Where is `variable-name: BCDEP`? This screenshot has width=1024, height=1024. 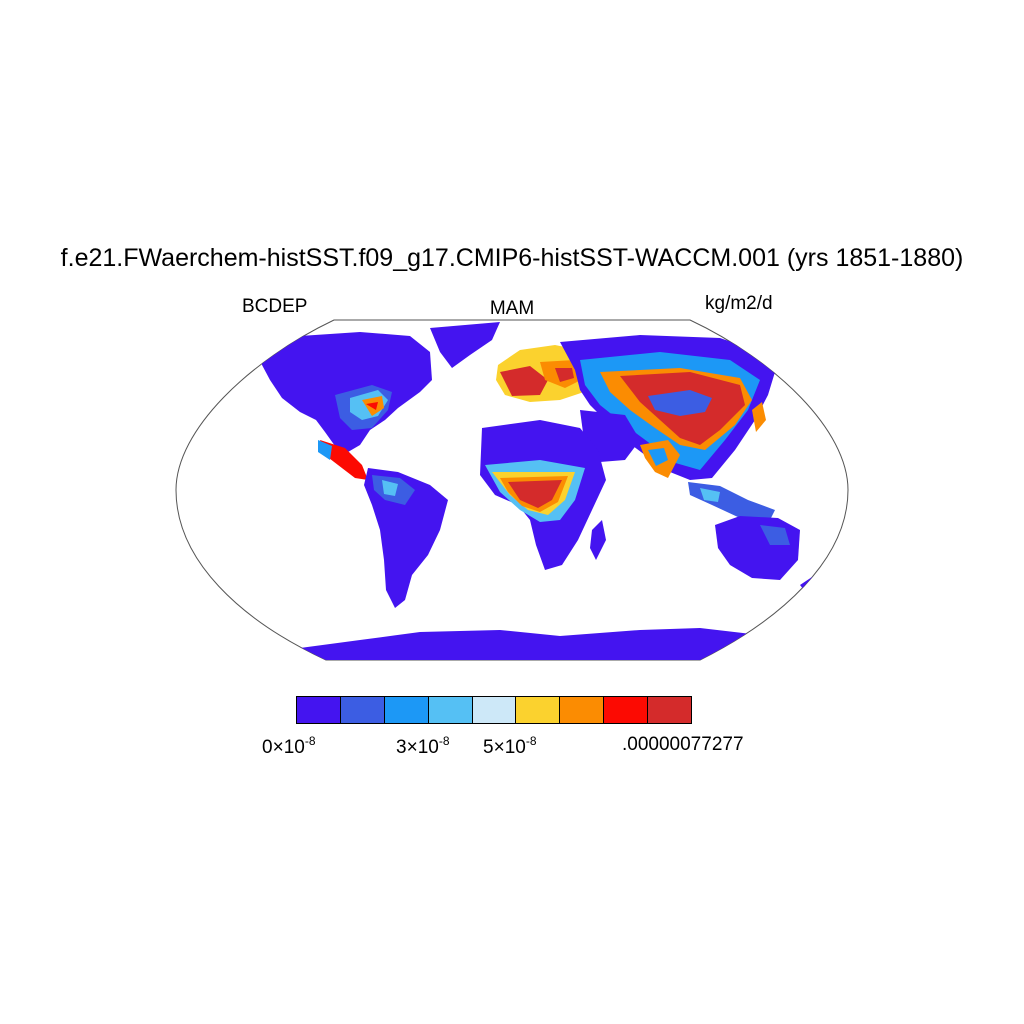 variable-name: BCDEP is located at coordinates (275, 306).